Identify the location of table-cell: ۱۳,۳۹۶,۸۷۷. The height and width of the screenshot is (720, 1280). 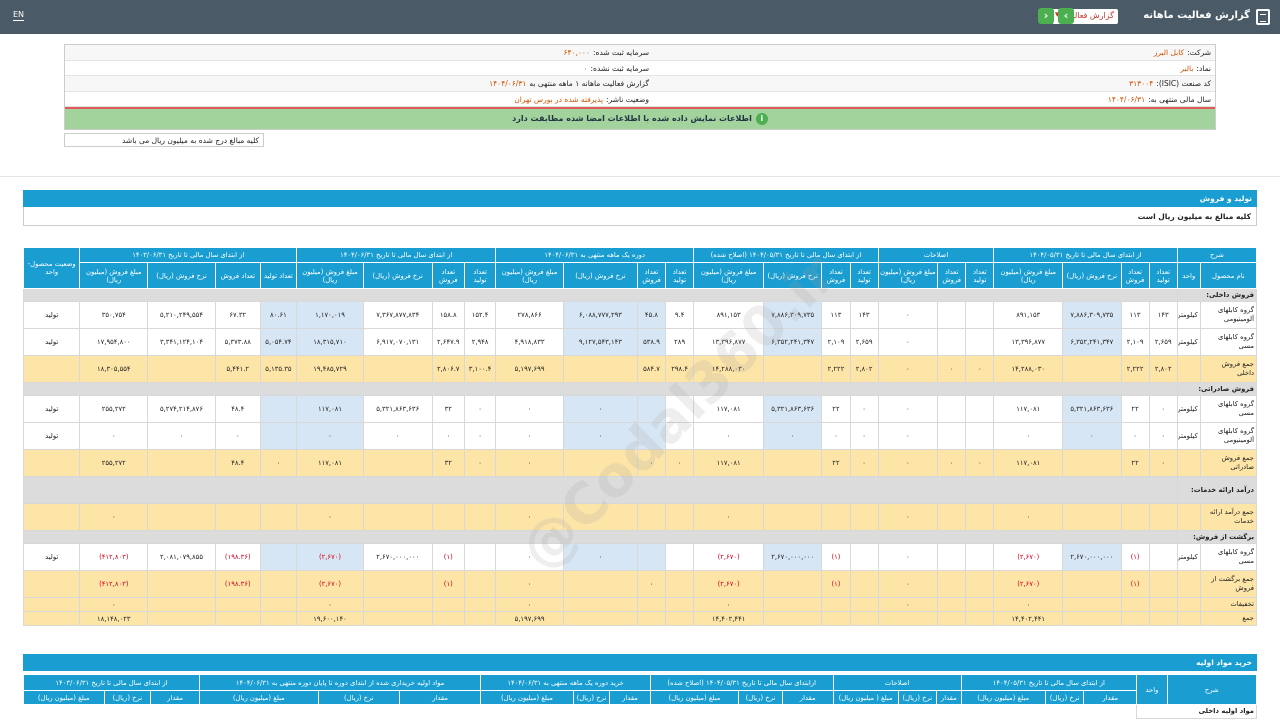
(729, 342).